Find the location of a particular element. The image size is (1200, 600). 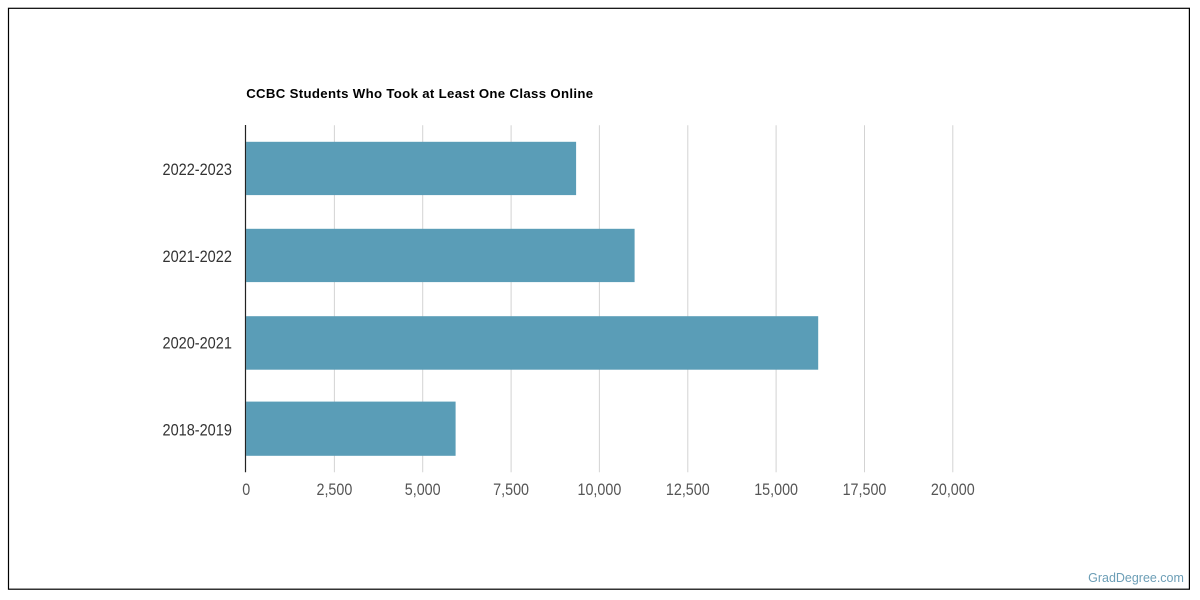

svg-text: 20,000 is located at coordinates (953, 490).